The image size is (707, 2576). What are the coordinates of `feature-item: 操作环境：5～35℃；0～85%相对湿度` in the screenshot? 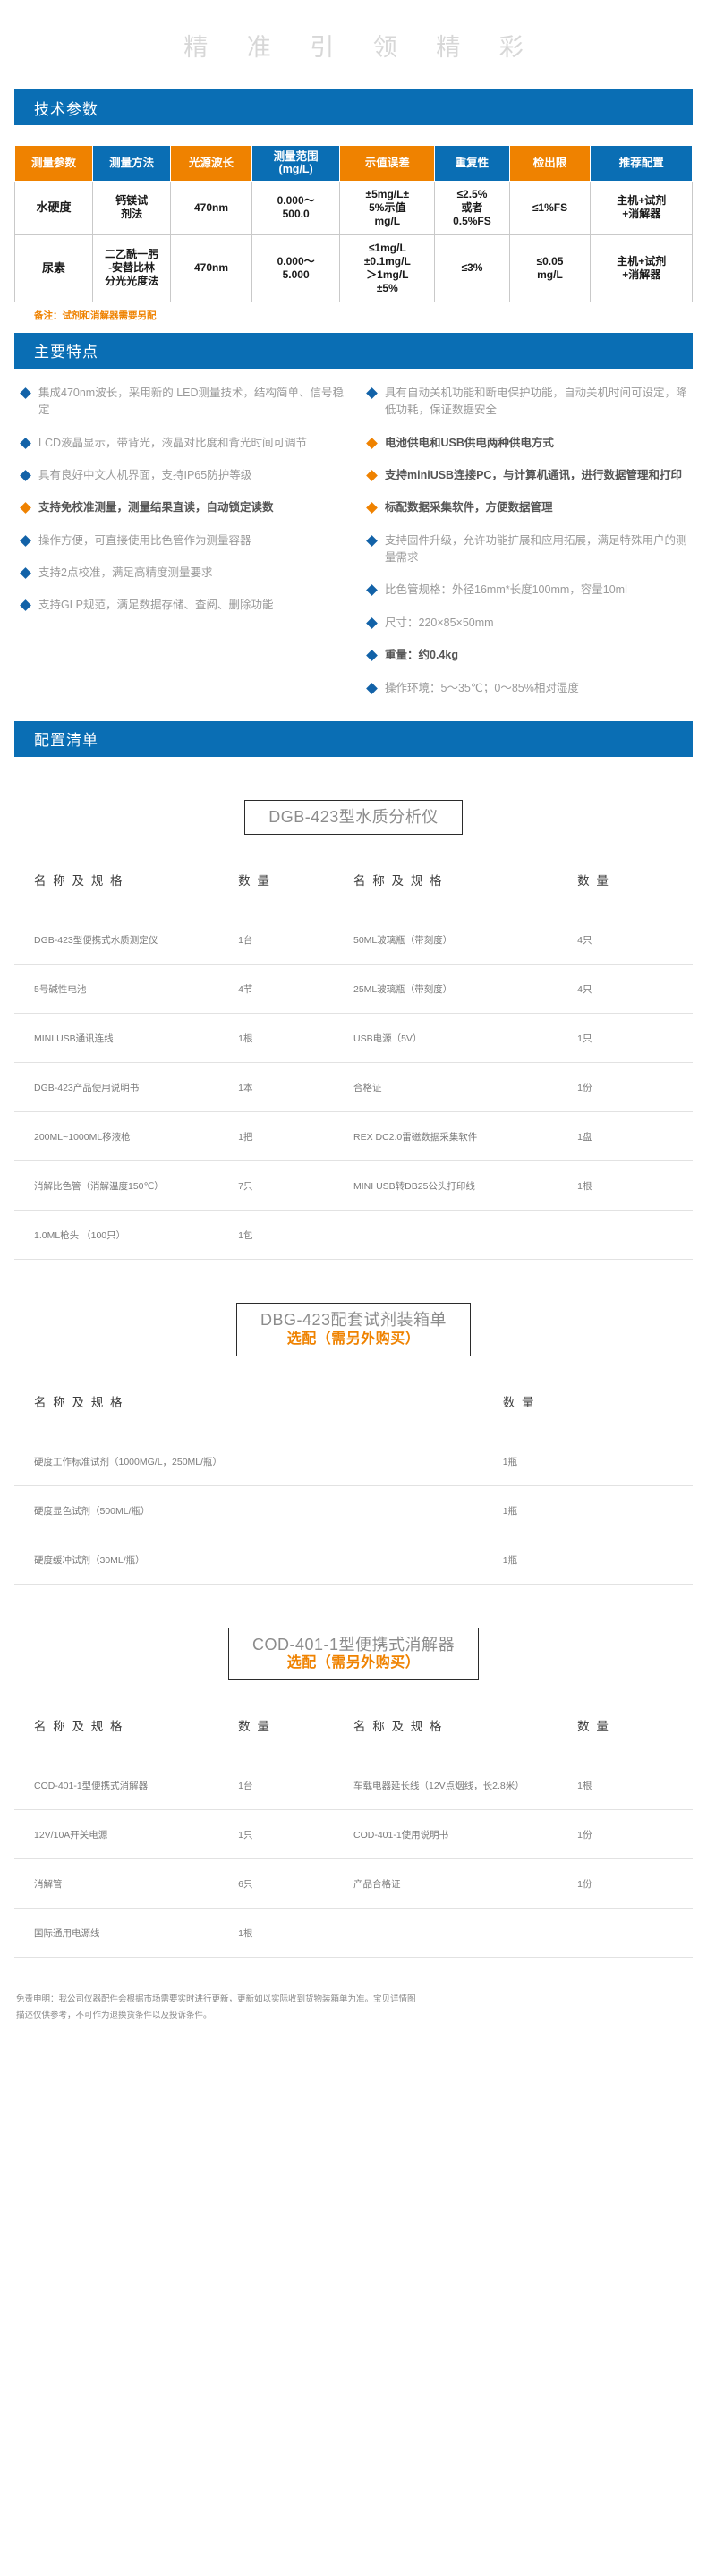 It's located at (527, 688).